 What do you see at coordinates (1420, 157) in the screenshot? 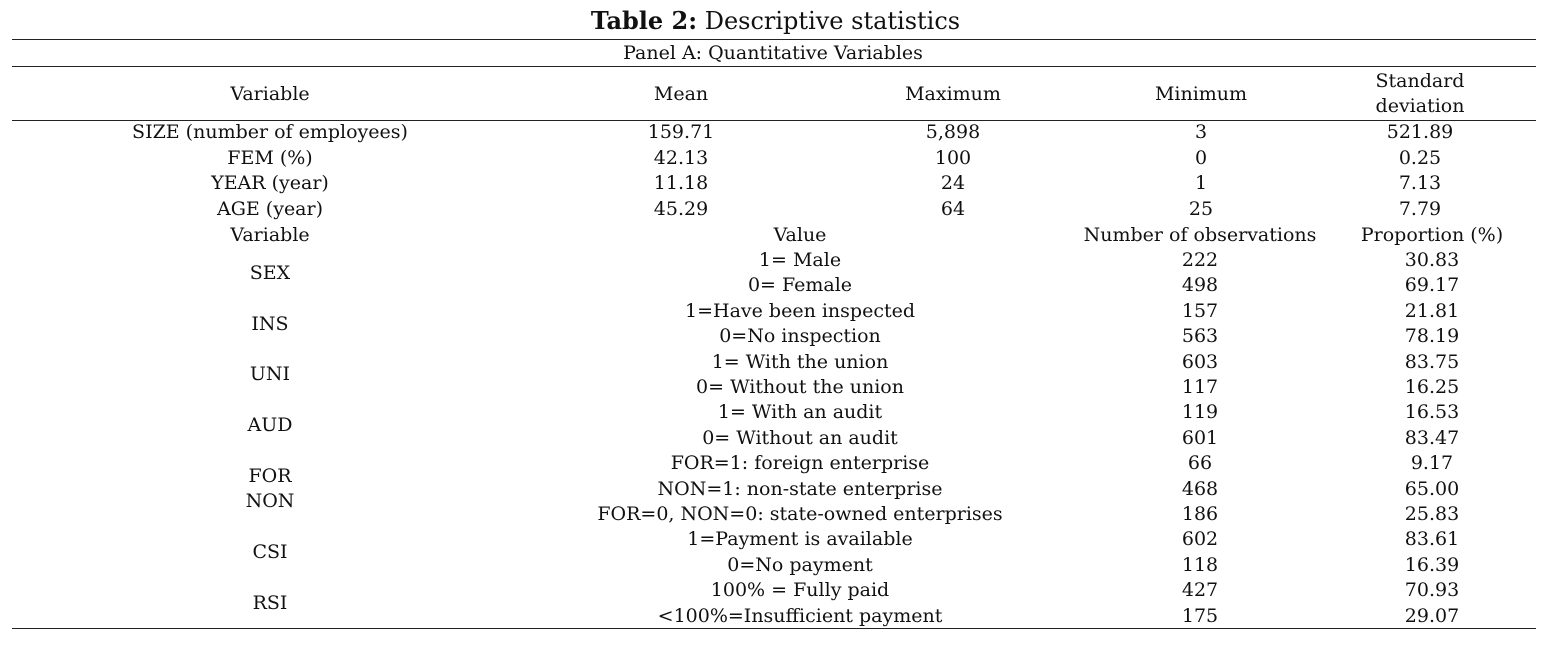
I see `cell-sd: 0.25` at bounding box center [1420, 157].